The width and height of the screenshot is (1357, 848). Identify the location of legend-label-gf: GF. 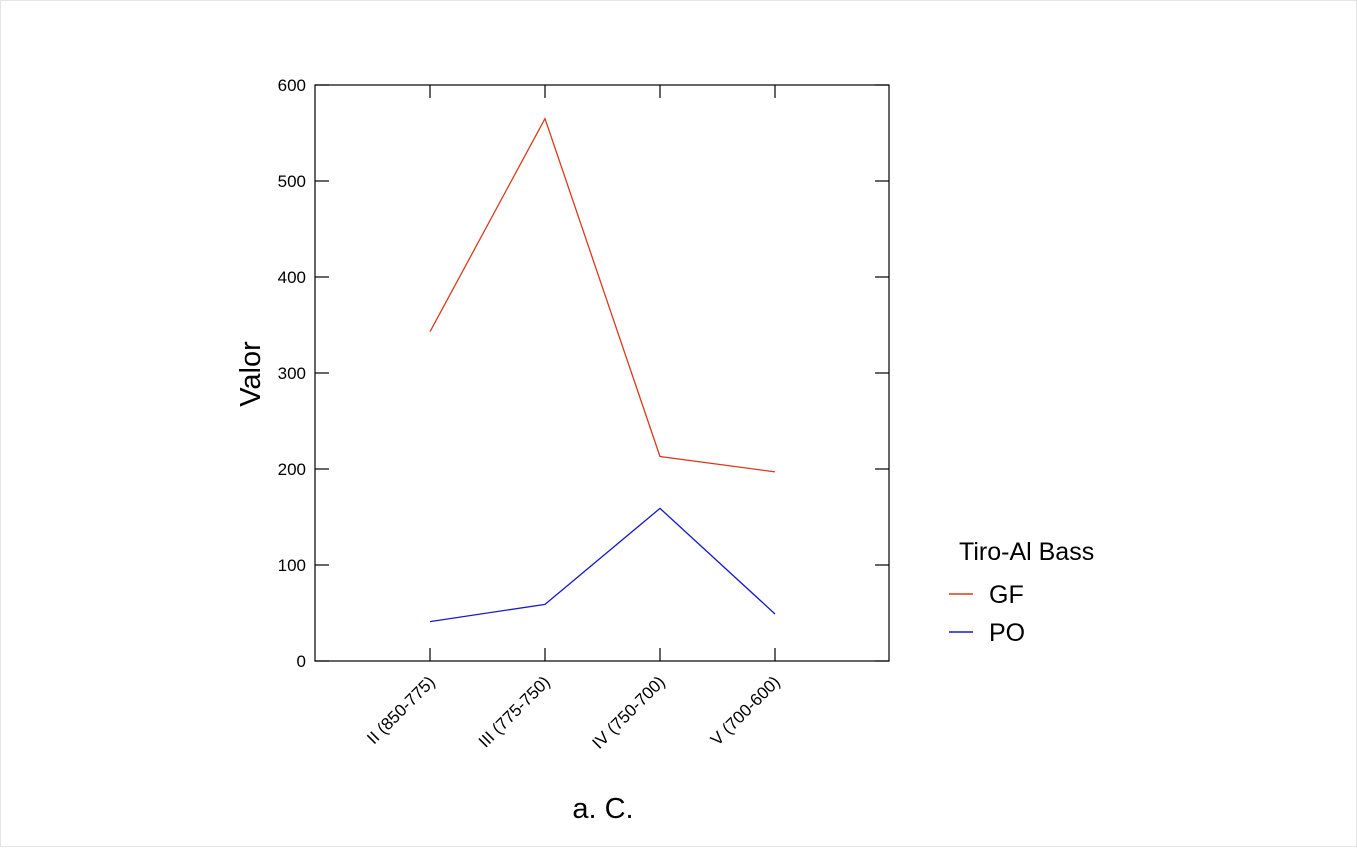
(1006, 595).